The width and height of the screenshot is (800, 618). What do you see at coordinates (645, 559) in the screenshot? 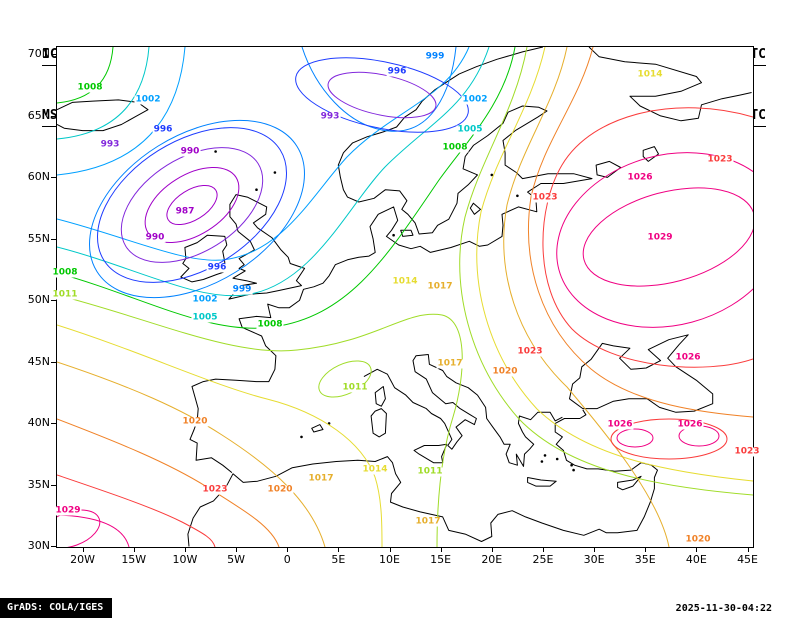
I see `lon-tick-label: 35E` at bounding box center [645, 559].